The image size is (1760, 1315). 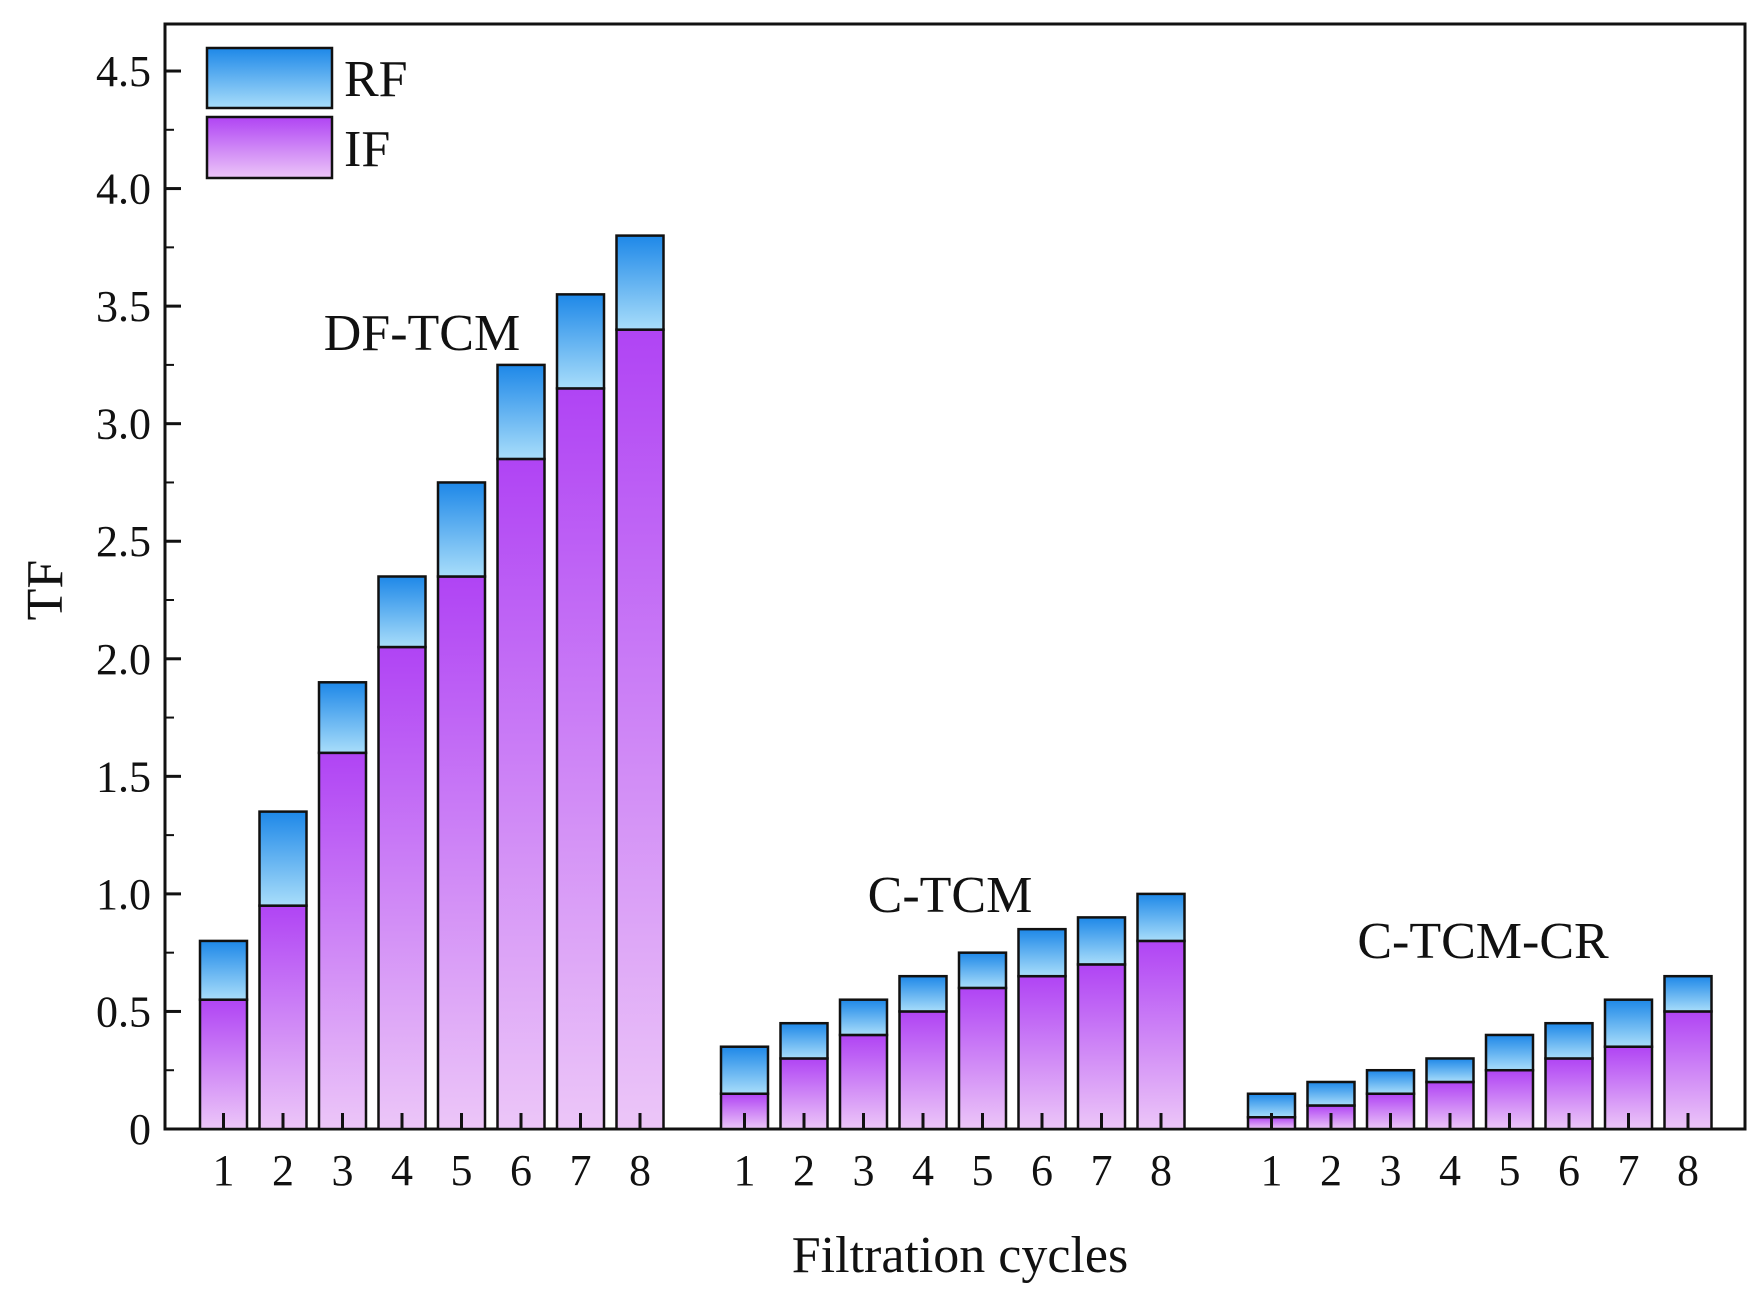 What do you see at coordinates (123, 424) in the screenshot?
I see `y-tick-label: 3.0` at bounding box center [123, 424].